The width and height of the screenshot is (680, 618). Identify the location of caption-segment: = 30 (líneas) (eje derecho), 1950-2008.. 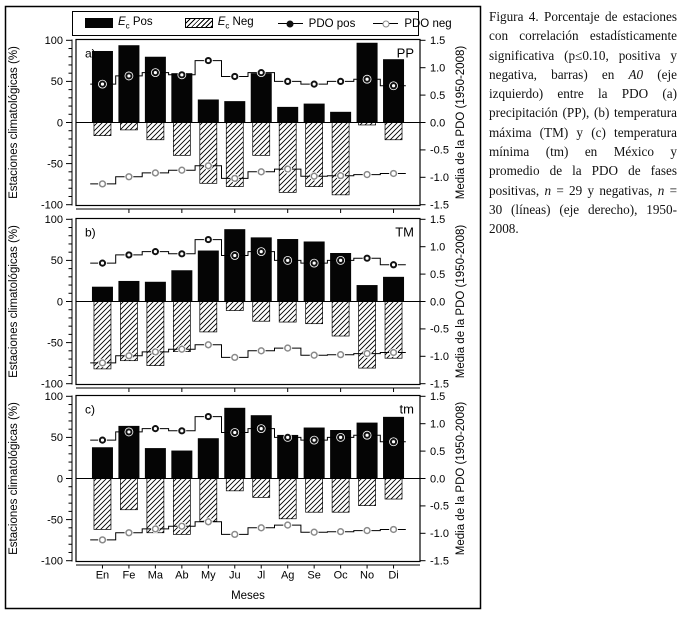
(583, 209).